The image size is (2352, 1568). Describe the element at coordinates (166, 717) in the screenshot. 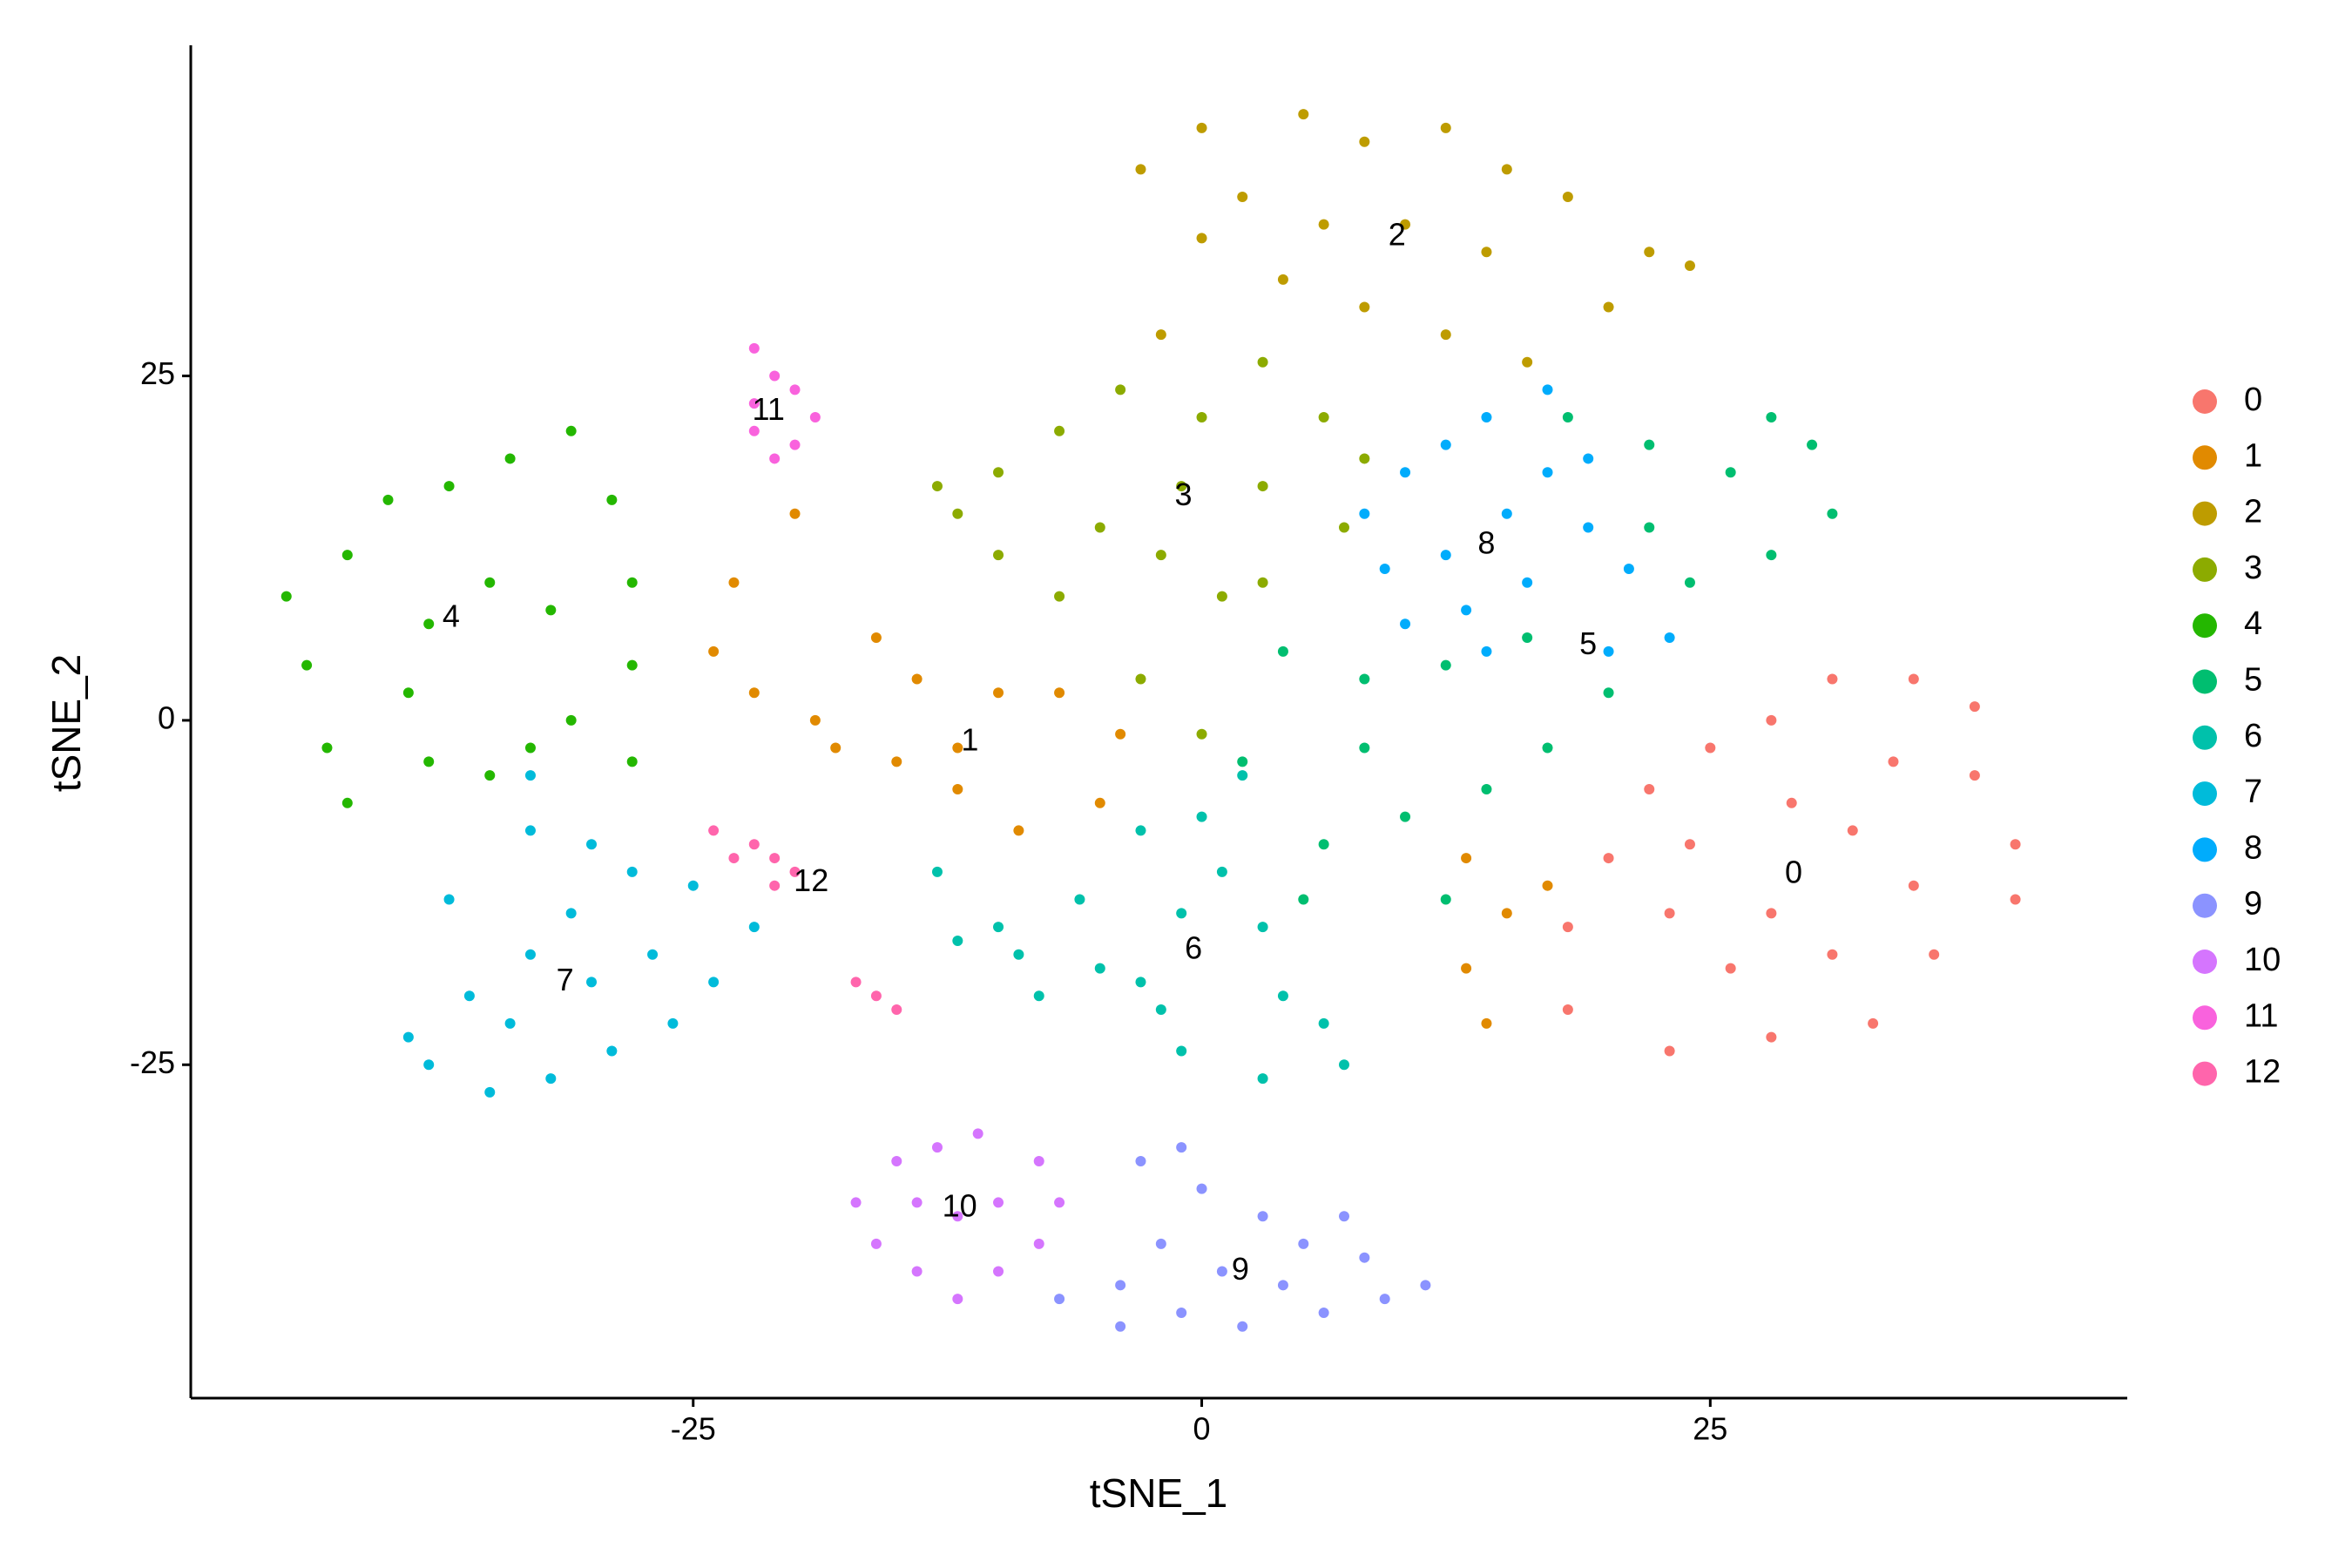

I see `y-tick-label: 0` at that location.